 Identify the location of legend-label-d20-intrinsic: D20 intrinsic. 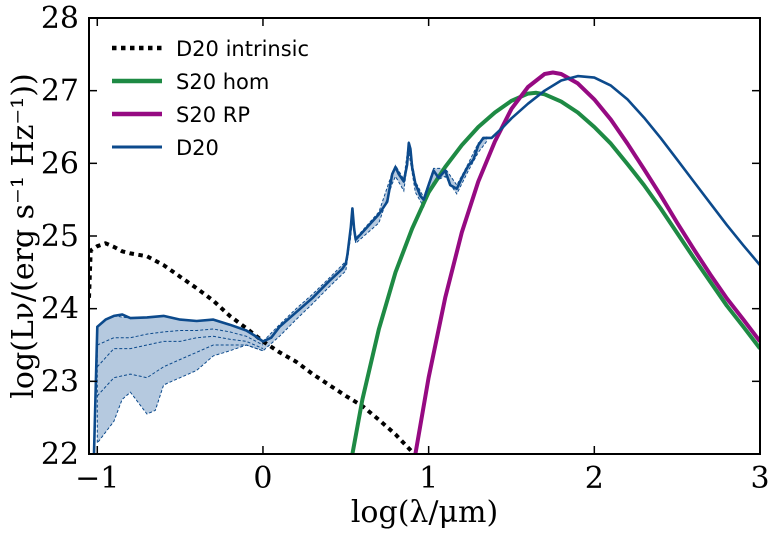
(242, 49).